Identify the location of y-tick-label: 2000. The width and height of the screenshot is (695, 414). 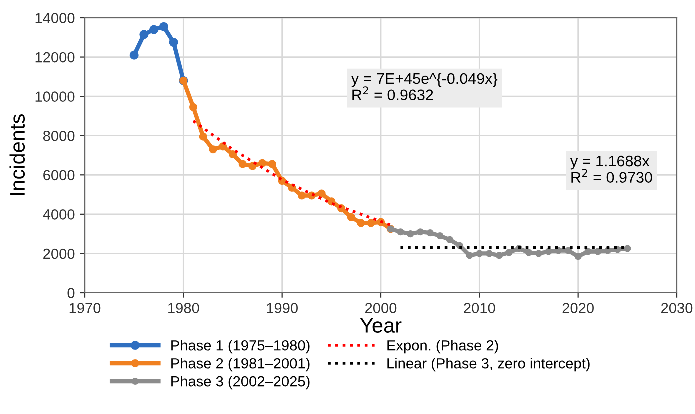
(59, 254).